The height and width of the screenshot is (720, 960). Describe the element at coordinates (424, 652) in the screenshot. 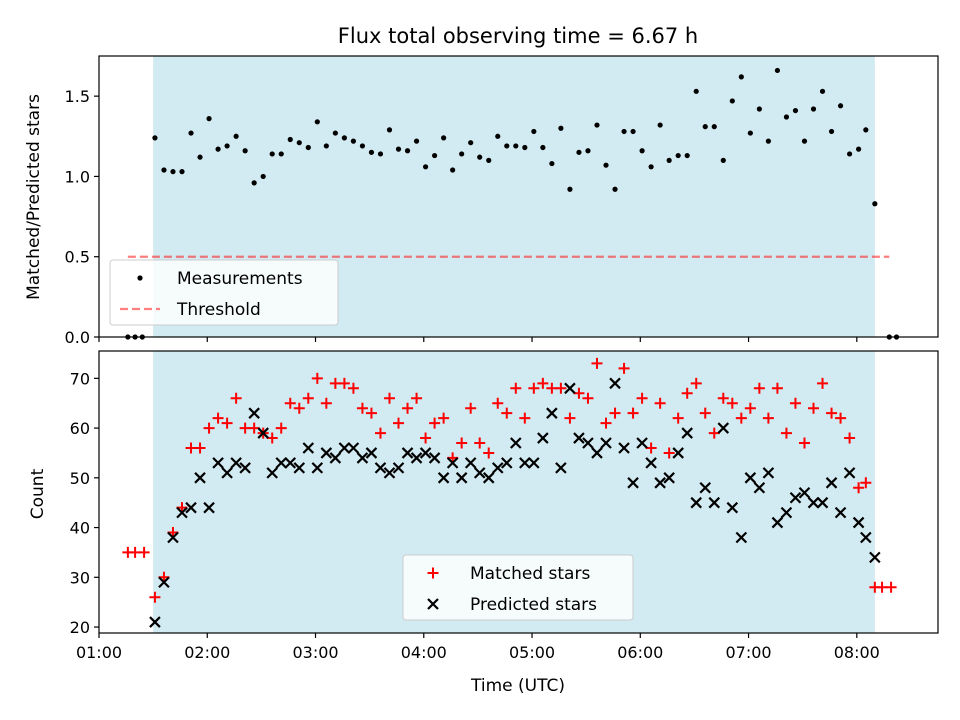

I see `x-tick-label: 04:00` at that location.